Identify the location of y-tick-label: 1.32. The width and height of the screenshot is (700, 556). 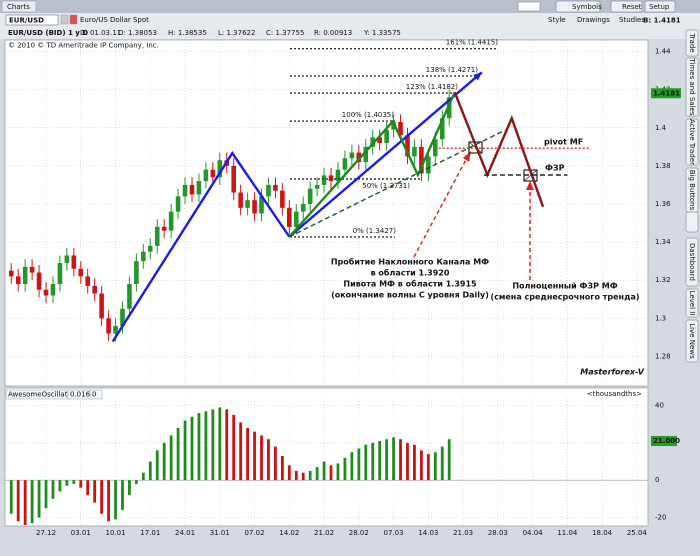
(663, 280).